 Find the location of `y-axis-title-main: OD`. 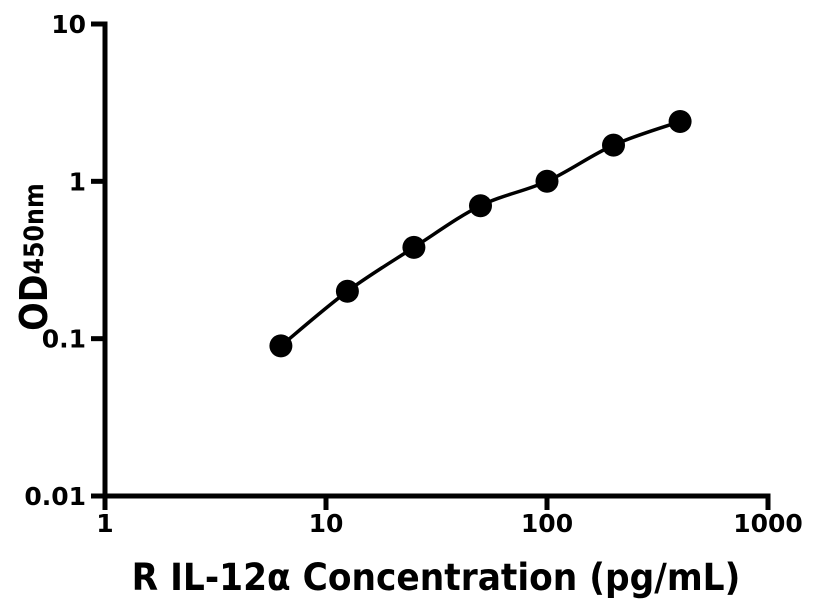

y-axis-title-main: OD is located at coordinates (34, 302).